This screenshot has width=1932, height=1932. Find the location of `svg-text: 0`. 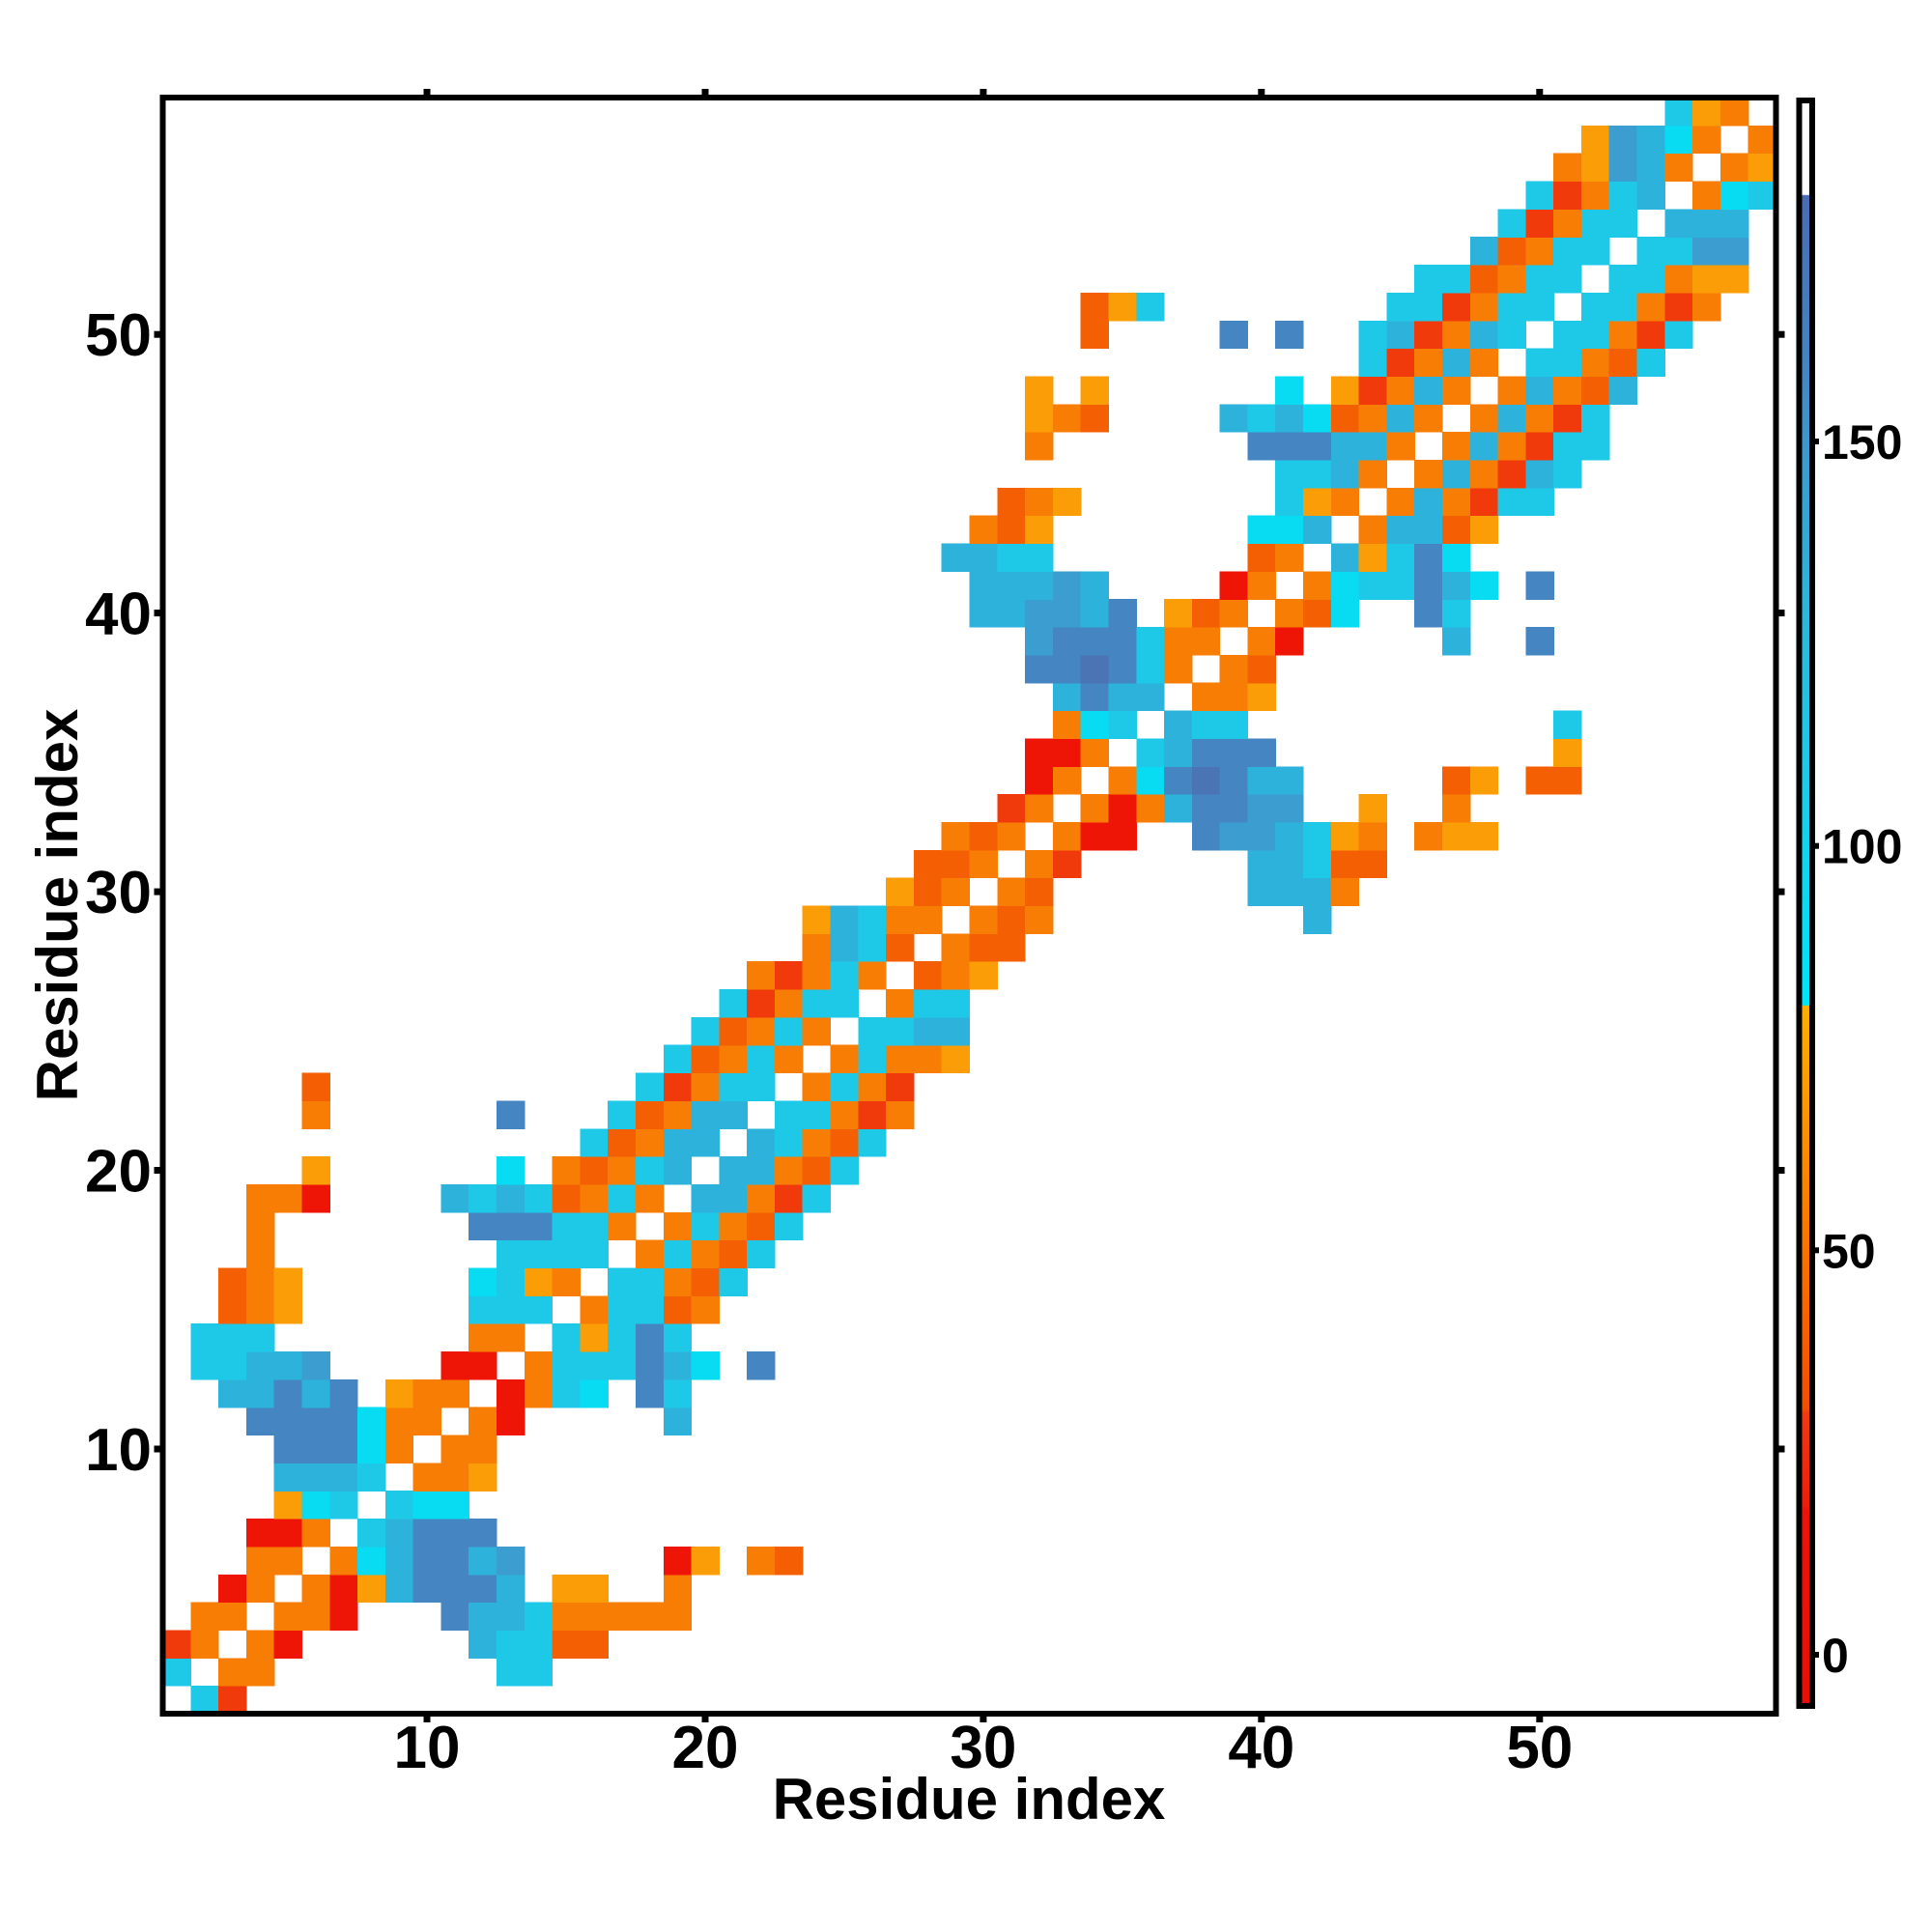

svg-text: 0 is located at coordinates (1835, 1656).